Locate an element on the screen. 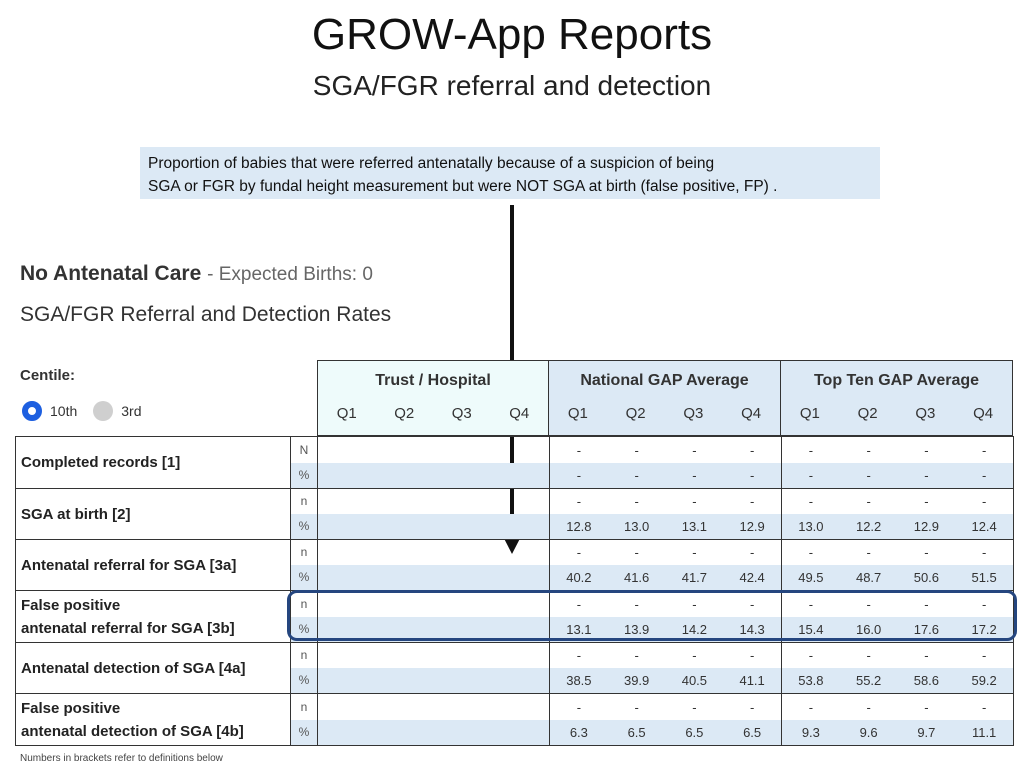 Image resolution: width=1024 pixels, height=769 pixels. percent-subrow: ---- is located at coordinates (665, 475).